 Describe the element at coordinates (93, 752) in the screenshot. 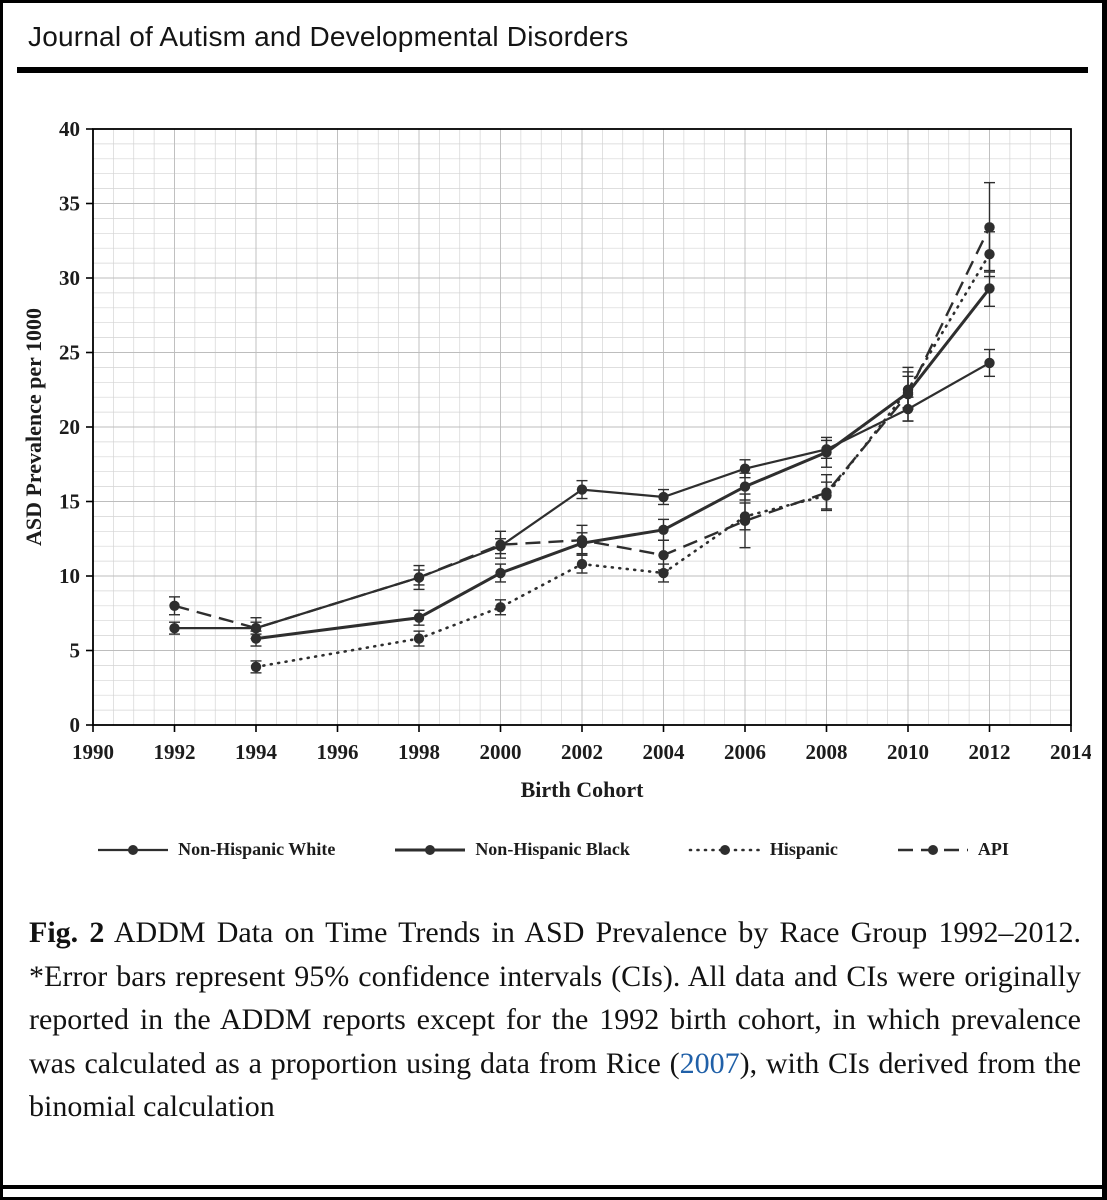

I see `x-tick-label: 1990` at that location.